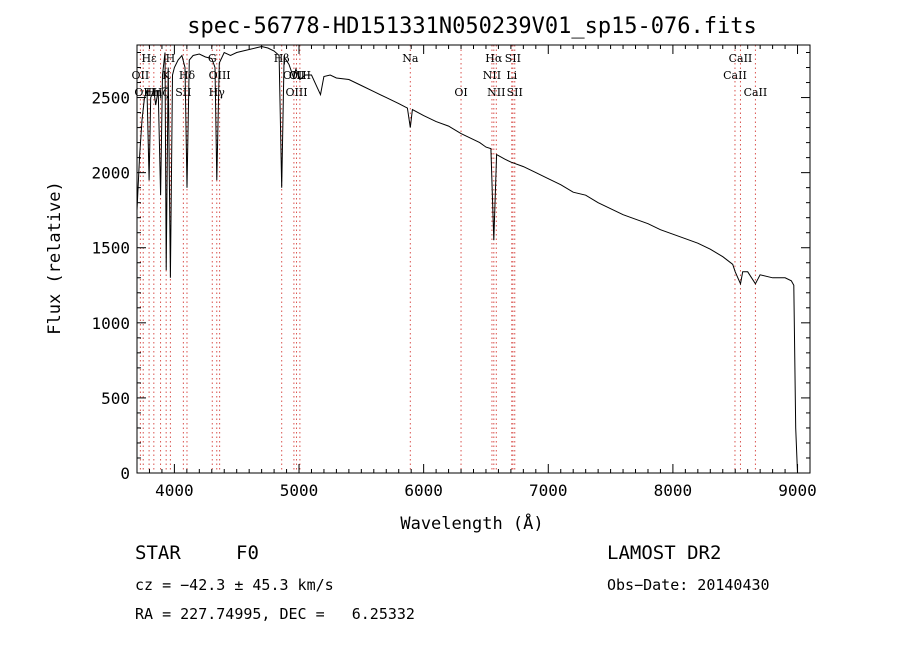  What do you see at coordinates (494, 58) in the screenshot?
I see `line-marker-label: Hα` at bounding box center [494, 58].